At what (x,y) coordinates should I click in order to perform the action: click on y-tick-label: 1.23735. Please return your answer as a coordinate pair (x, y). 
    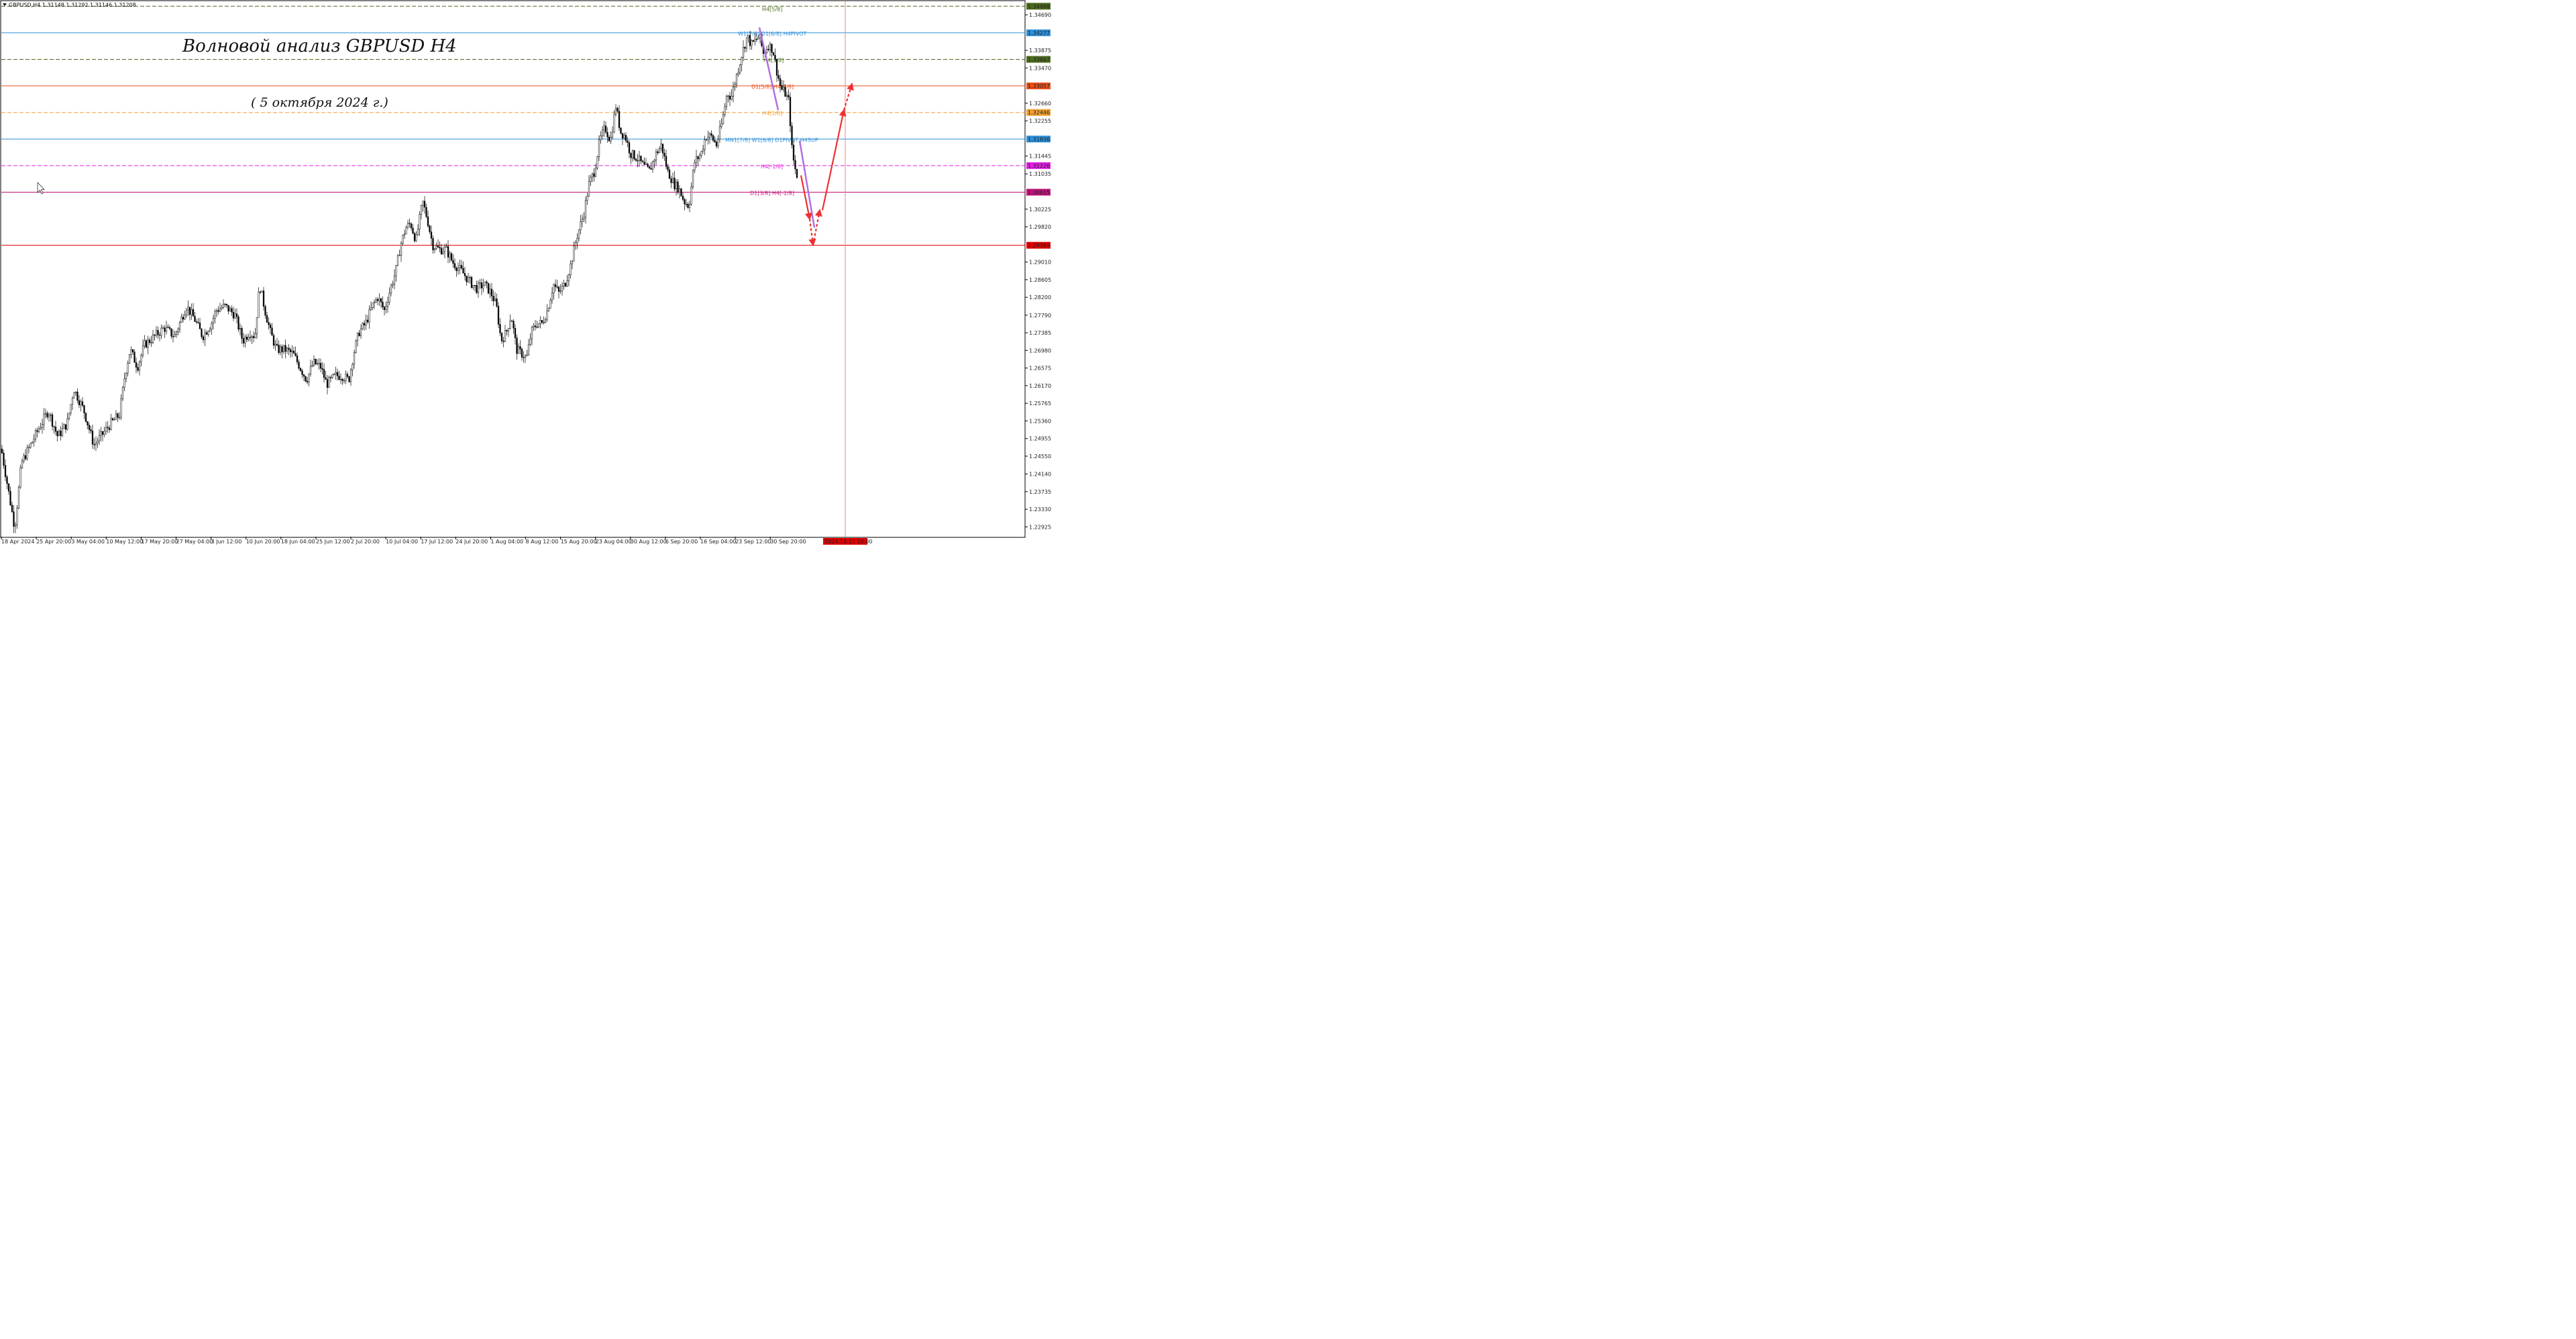
    Looking at the image, I should click on (1040, 492).